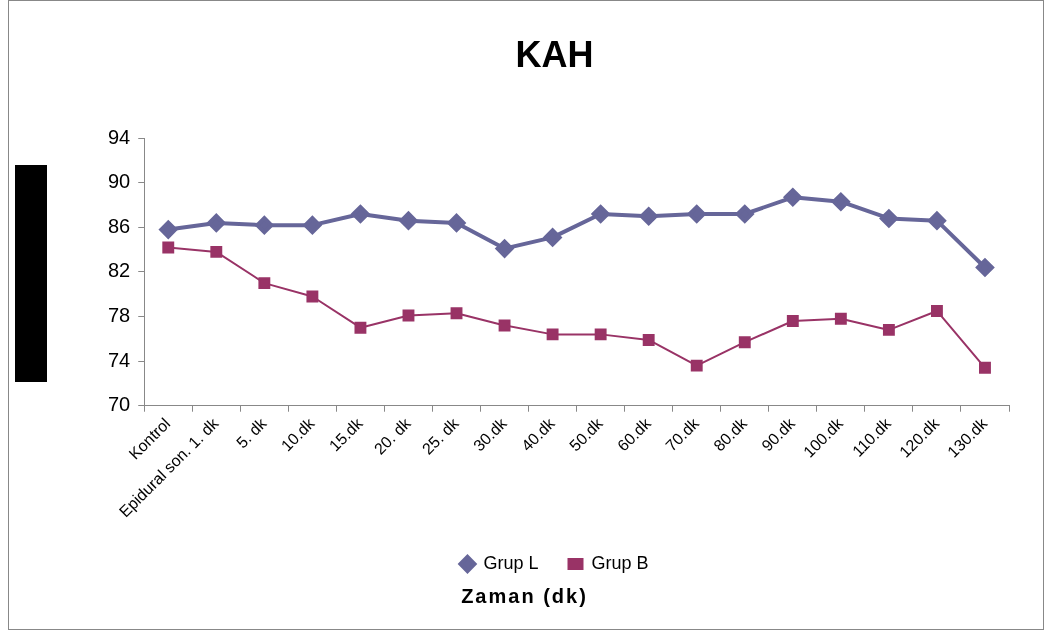  What do you see at coordinates (511, 562) in the screenshot?
I see `legend-label: Grup L` at bounding box center [511, 562].